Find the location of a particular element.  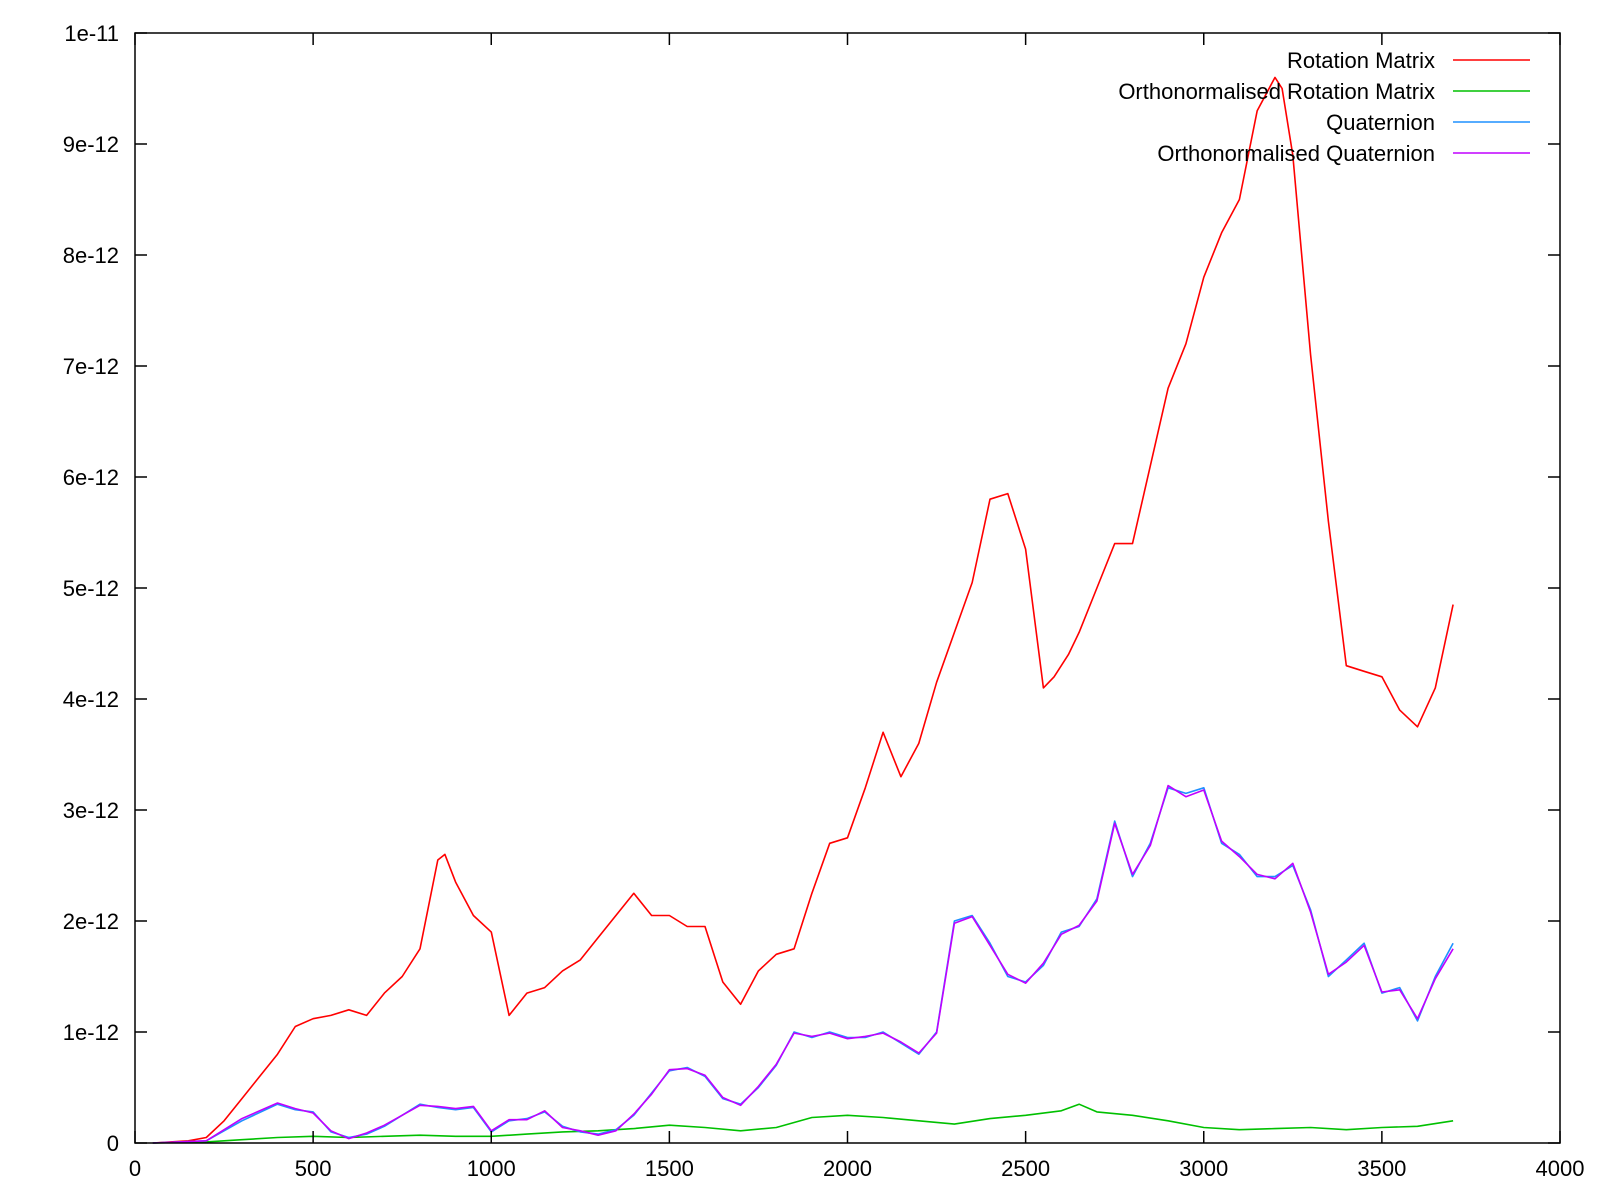

y-tick-label: 6e-12 is located at coordinates (91, 477).